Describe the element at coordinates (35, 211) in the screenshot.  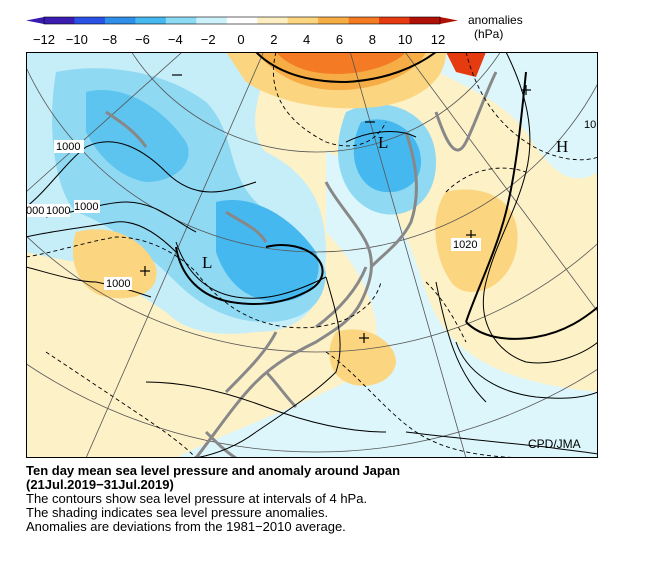
I see `contour-label-000: 000` at that location.